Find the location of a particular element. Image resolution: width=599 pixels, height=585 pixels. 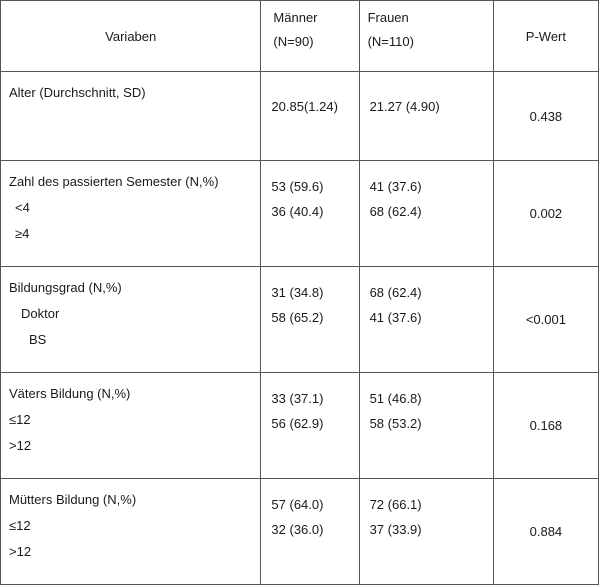

header-men-n: (N=90) is located at coordinates (293, 41).